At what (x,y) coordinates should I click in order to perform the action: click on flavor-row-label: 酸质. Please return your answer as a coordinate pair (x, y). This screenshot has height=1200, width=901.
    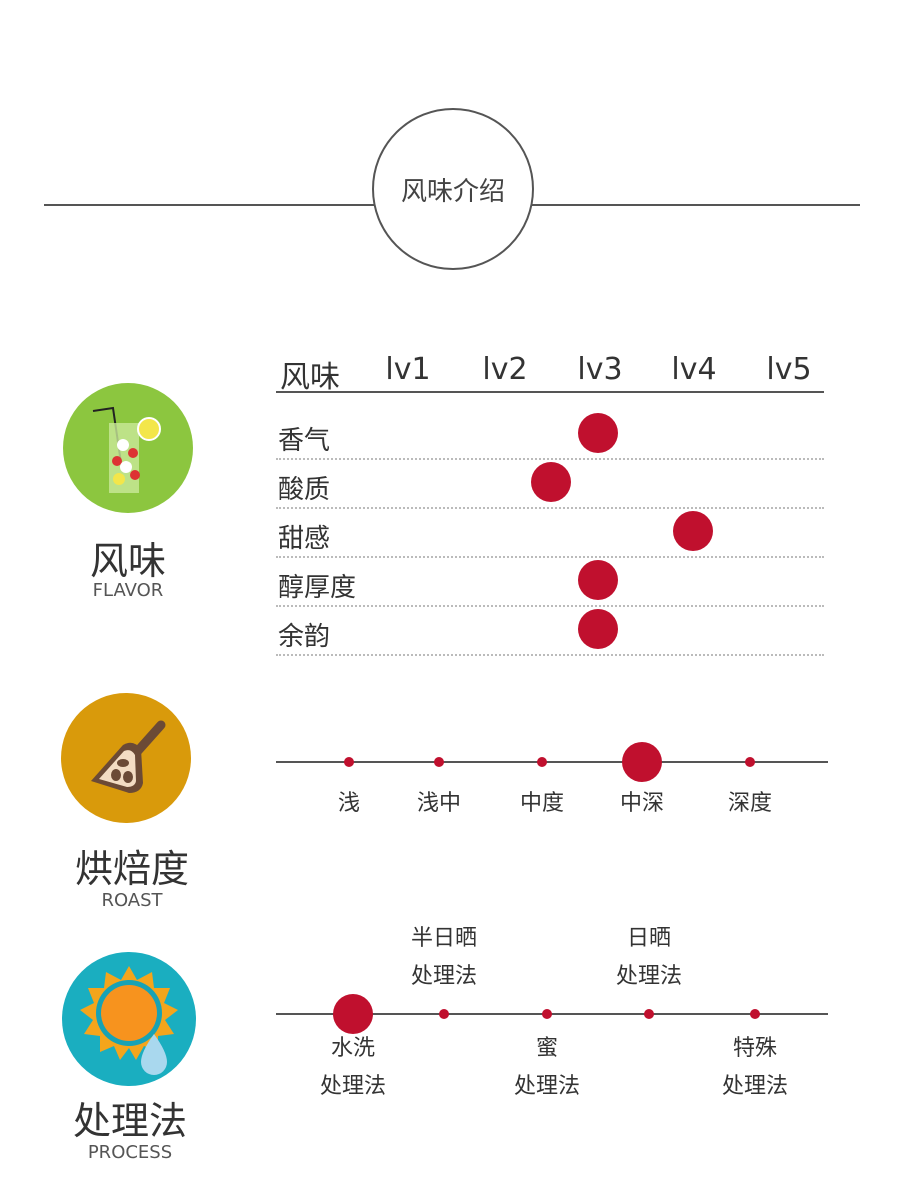
    Looking at the image, I should click on (304, 490).